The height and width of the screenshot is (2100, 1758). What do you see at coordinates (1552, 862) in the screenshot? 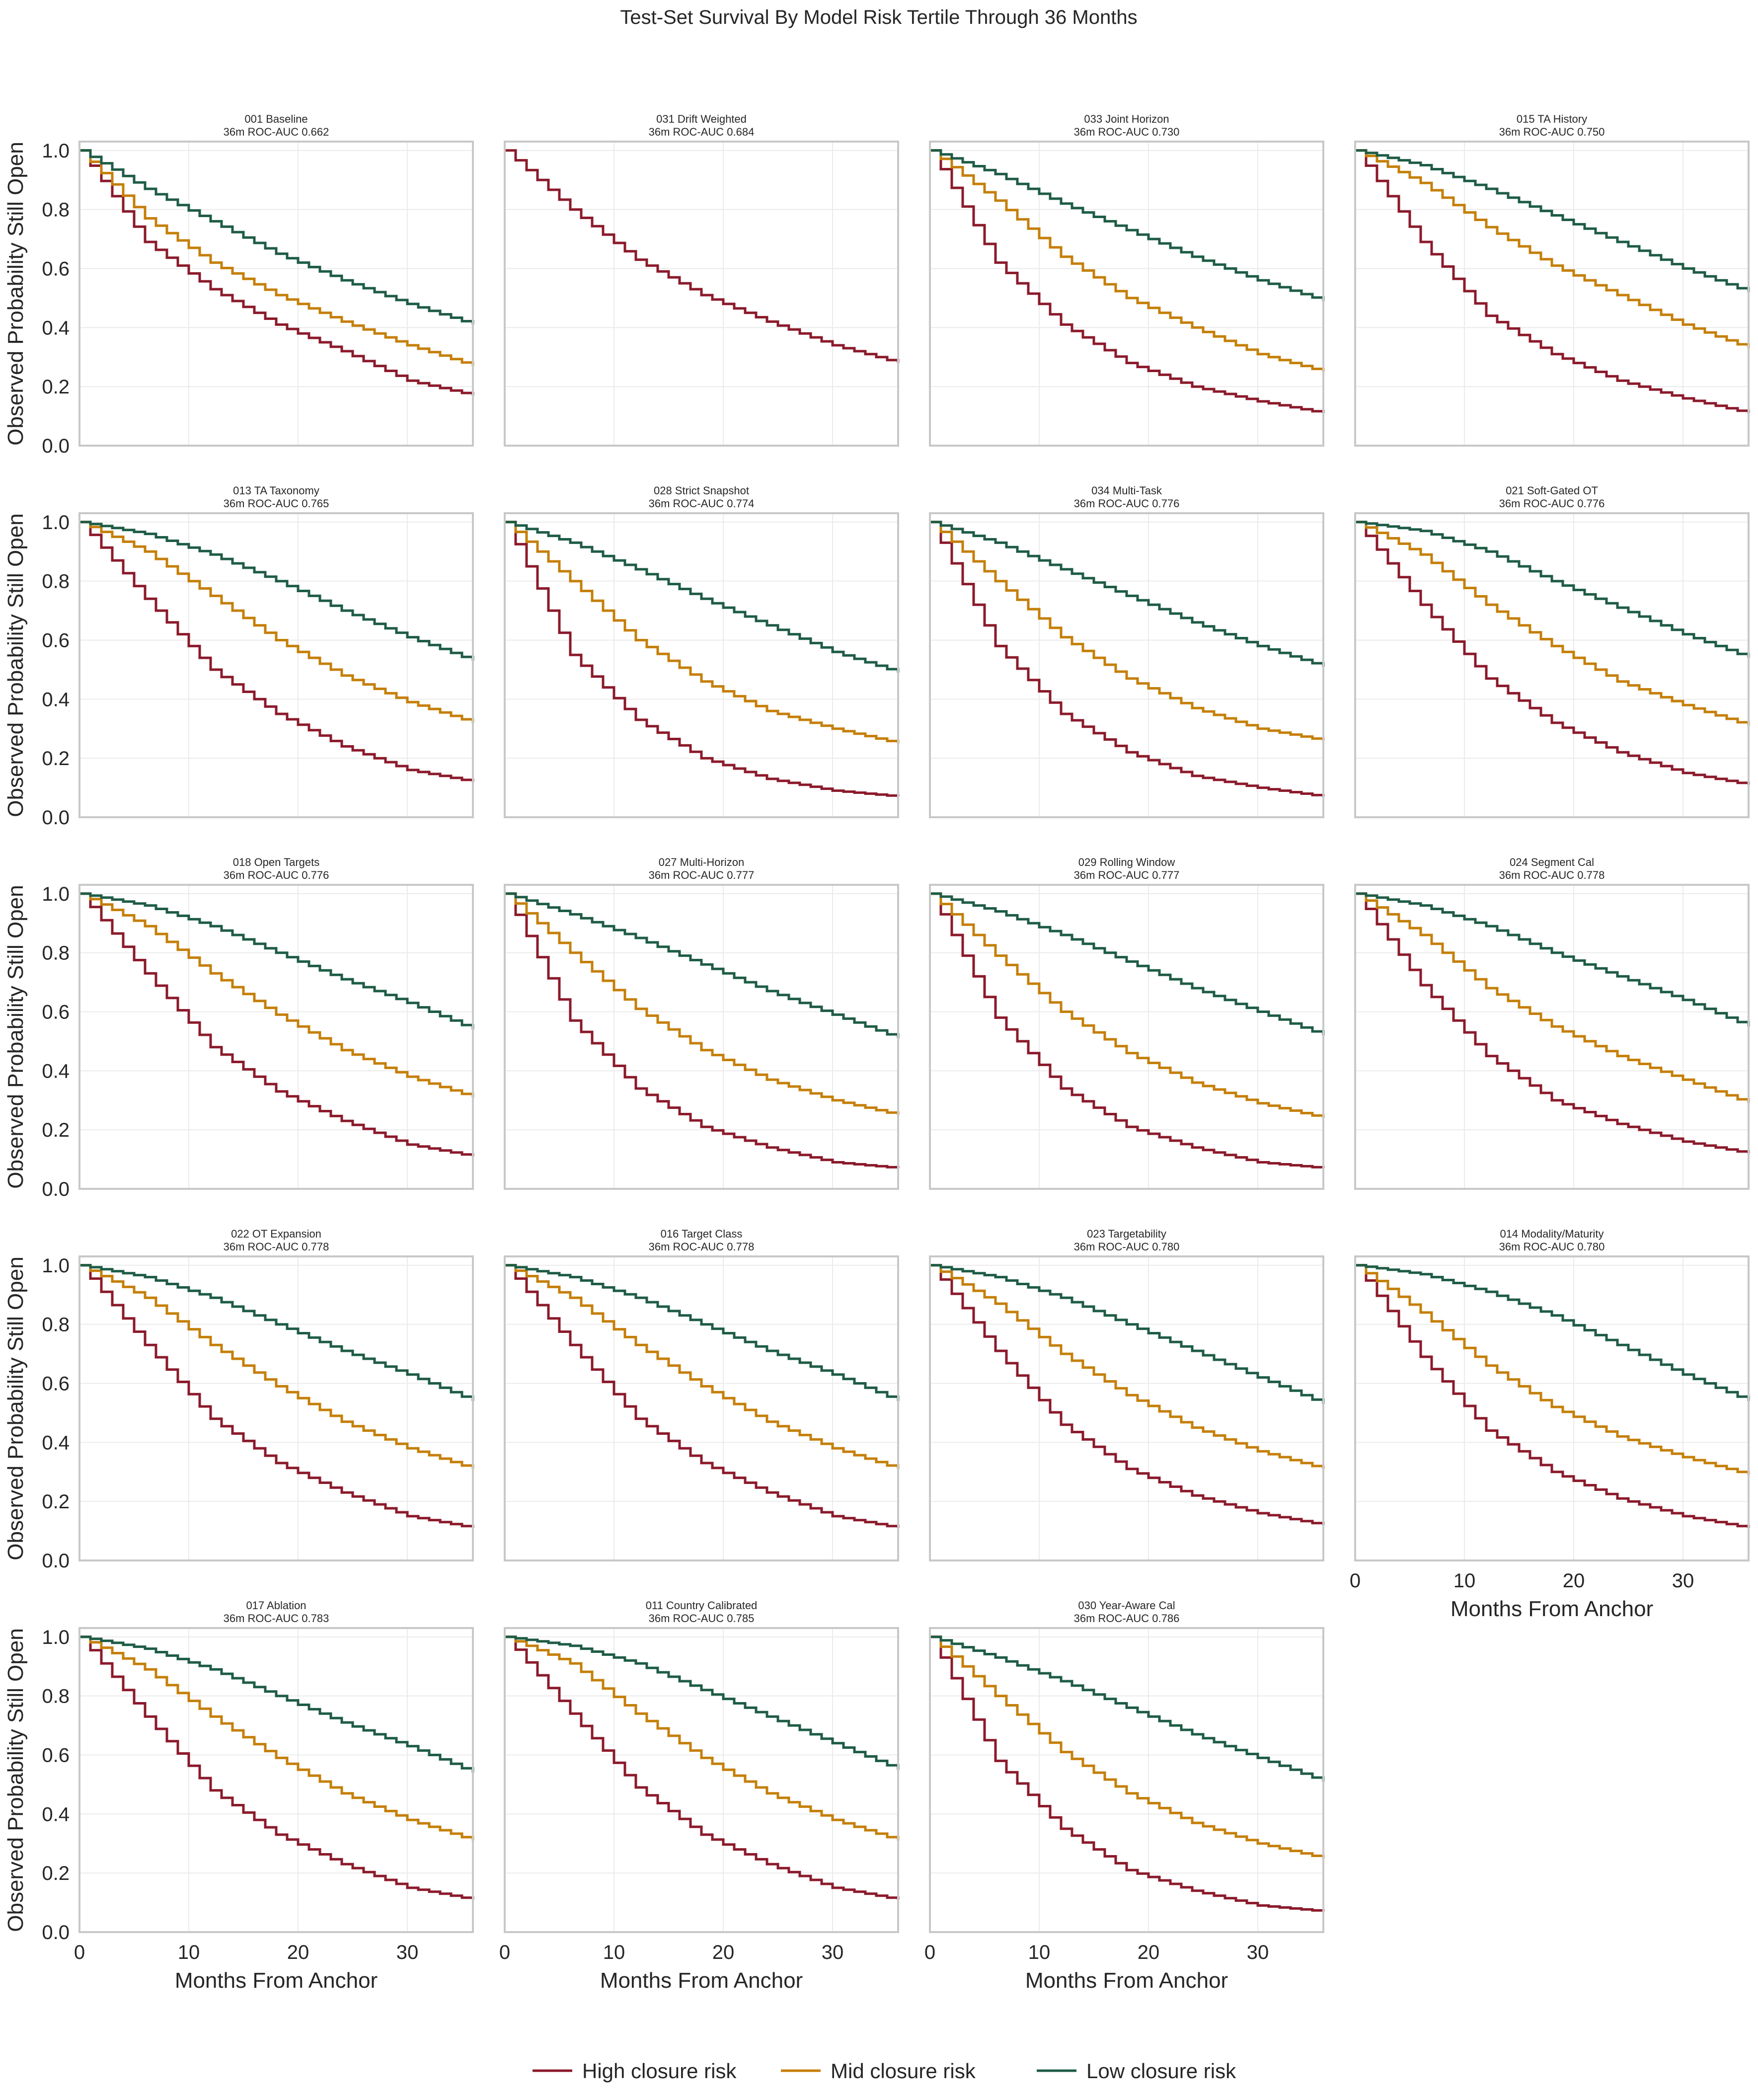
I see `panel-title: 024 Segment Cal` at bounding box center [1552, 862].